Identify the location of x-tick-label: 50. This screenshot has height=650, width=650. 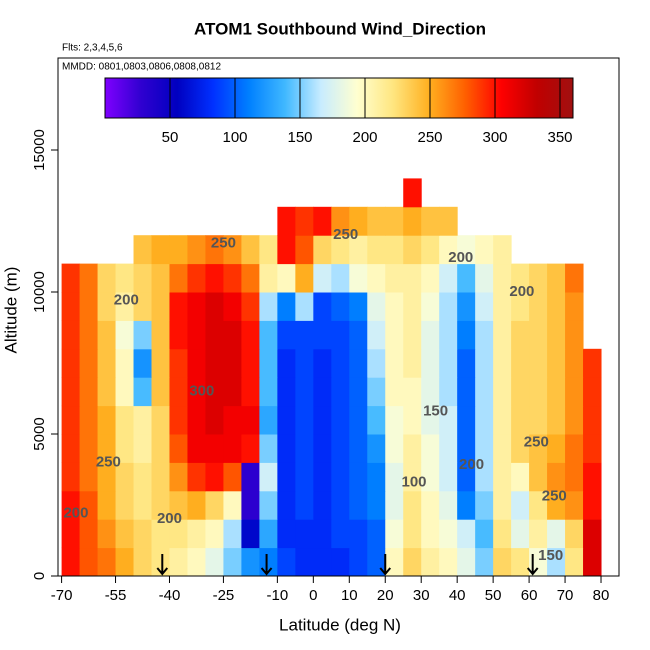
(493, 595).